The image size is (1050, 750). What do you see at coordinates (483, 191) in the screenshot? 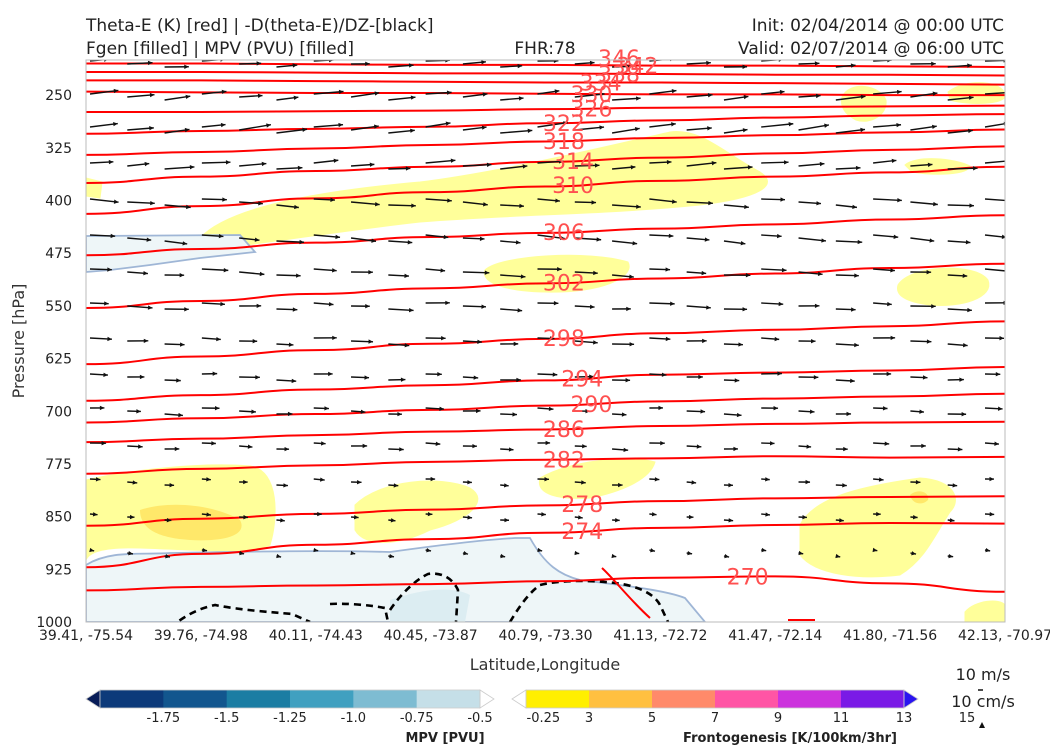
I see `fgen-region` at bounding box center [483, 191].